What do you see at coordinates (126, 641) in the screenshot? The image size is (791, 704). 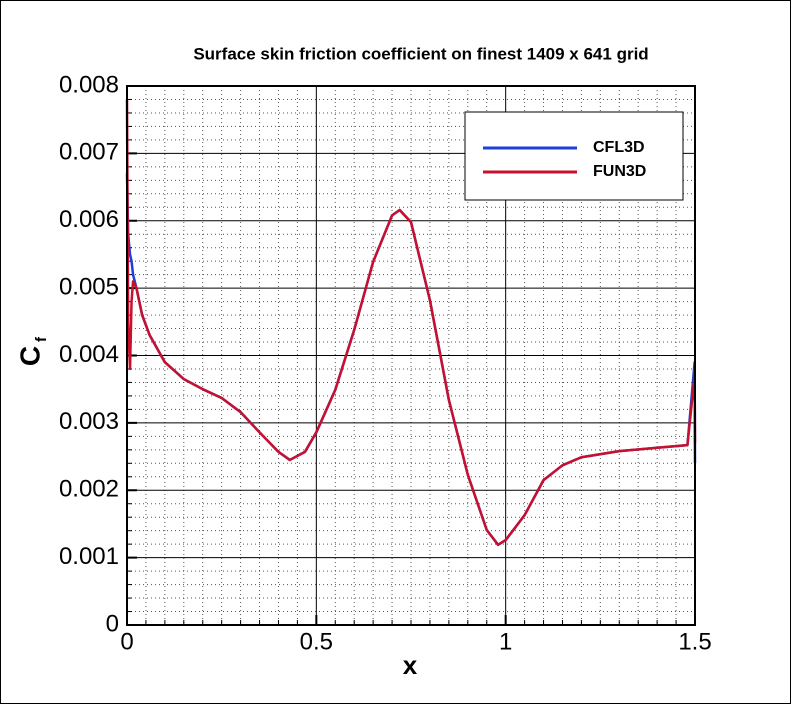 I see `x-tick-label: 0` at bounding box center [126, 641].